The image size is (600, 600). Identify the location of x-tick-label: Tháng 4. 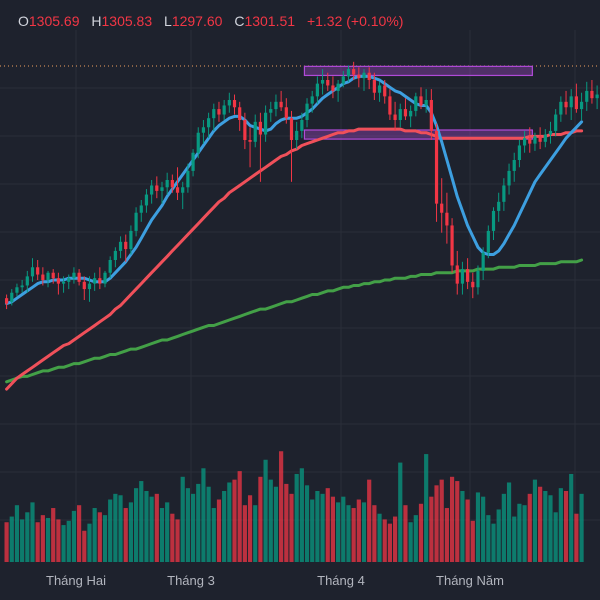
(341, 580).